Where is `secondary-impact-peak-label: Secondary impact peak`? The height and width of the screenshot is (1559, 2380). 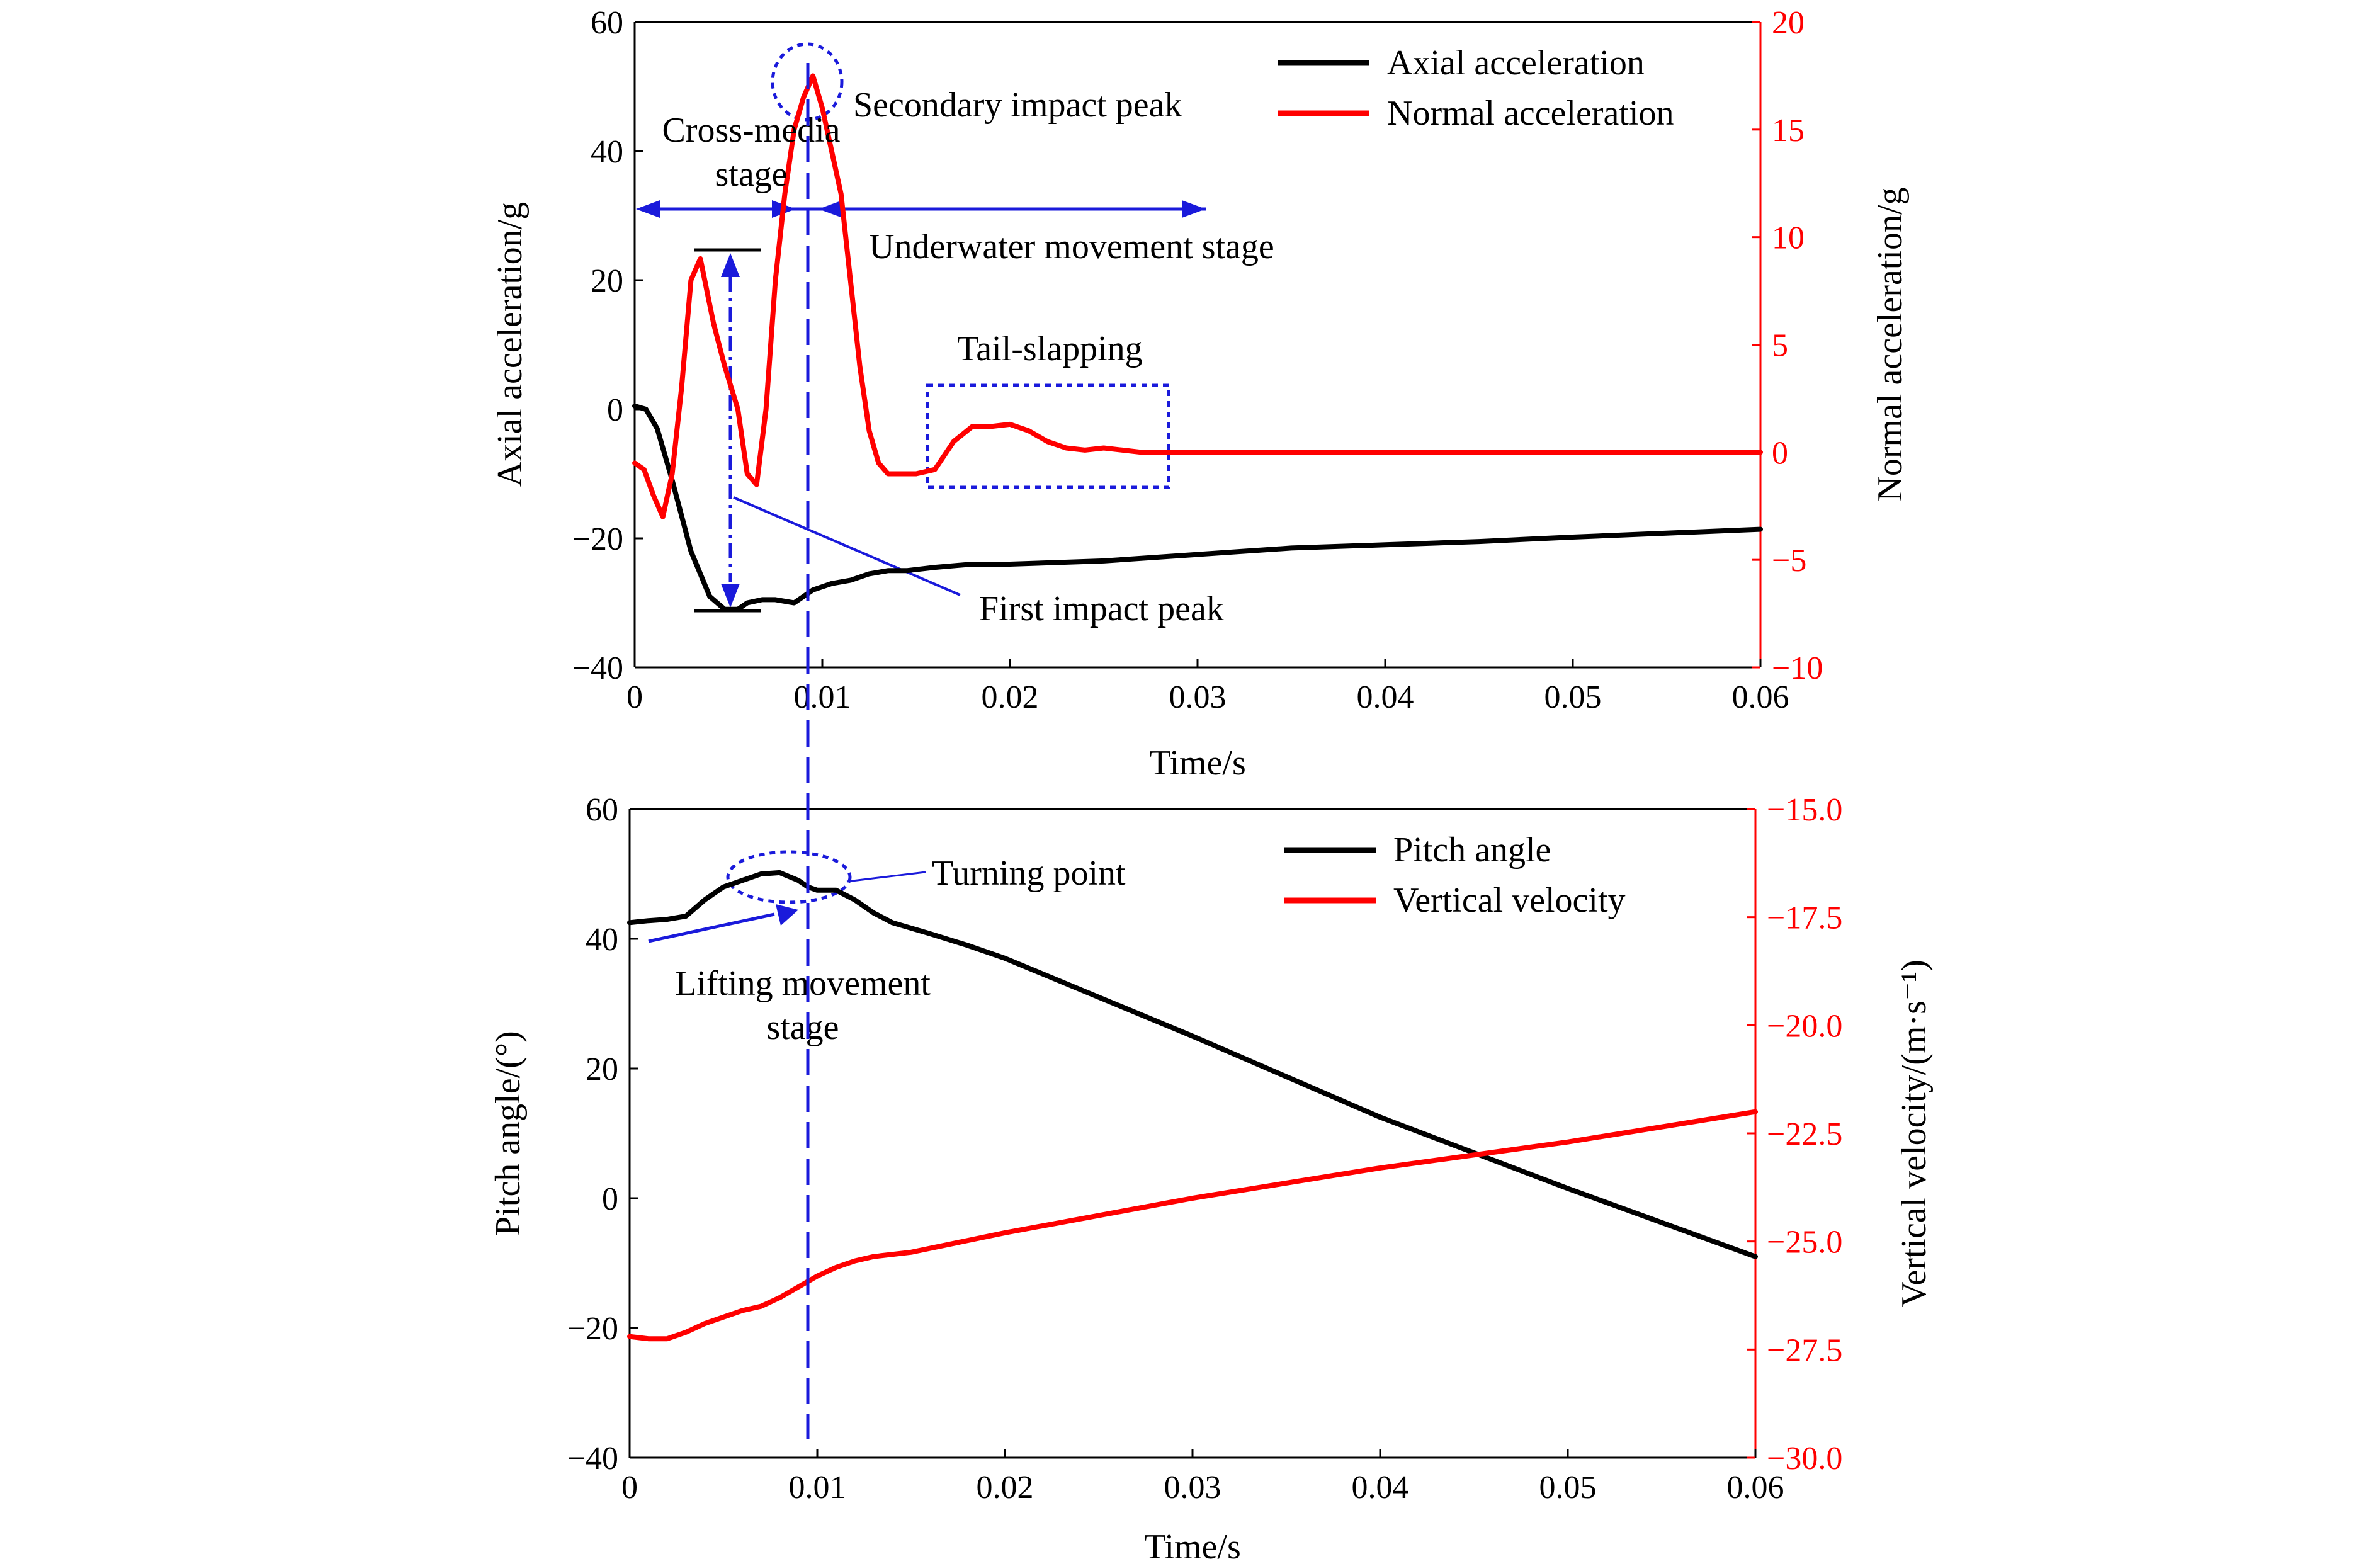 secondary-impact-peak-label: Secondary impact peak is located at coordinates (1017, 105).